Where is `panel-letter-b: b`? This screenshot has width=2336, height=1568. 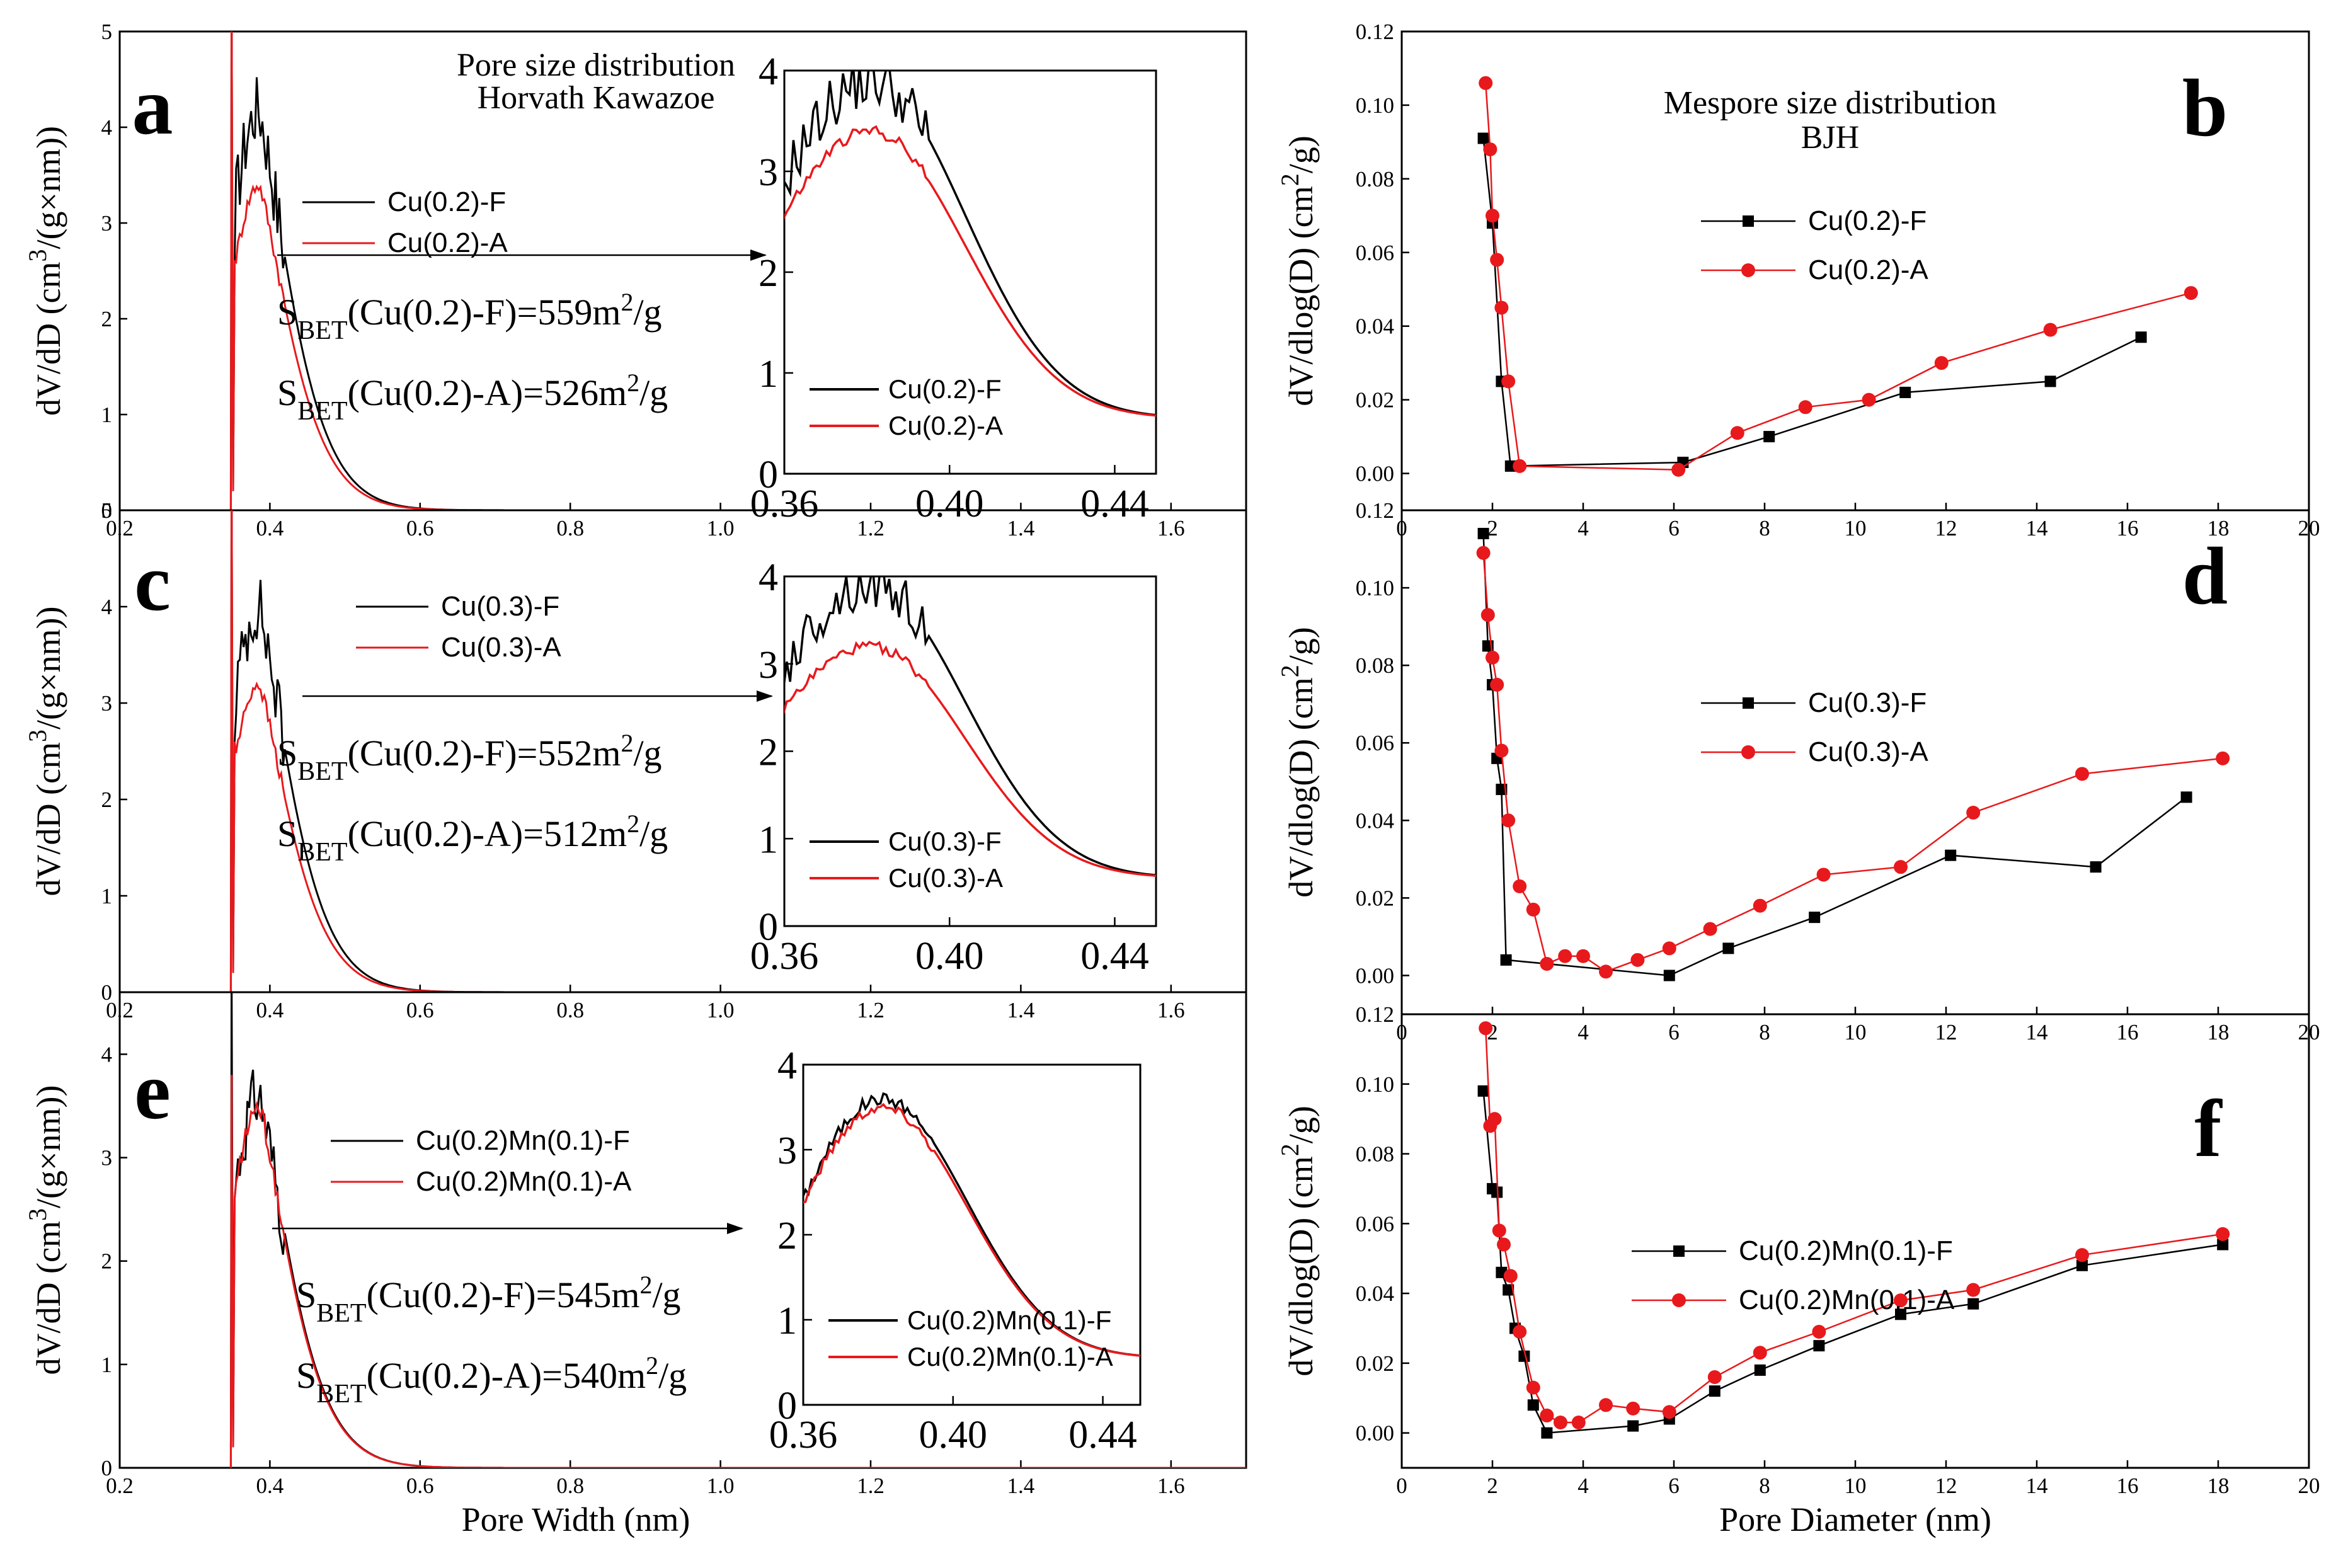
panel-letter-b: b is located at coordinates (2205, 108).